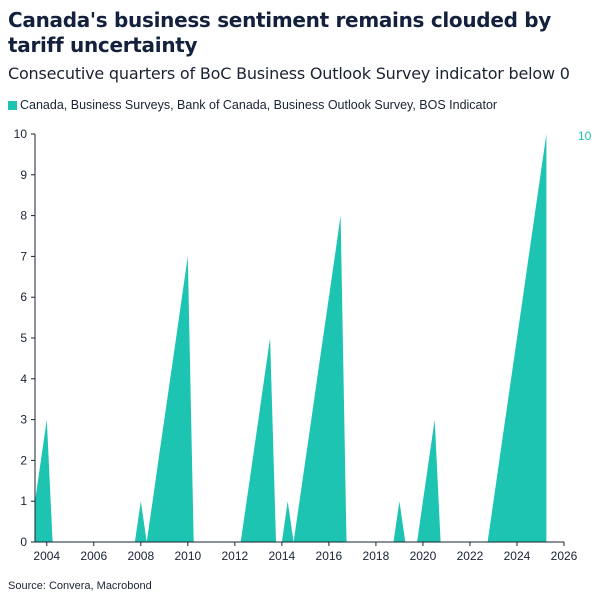 This screenshot has height=606, width=606. What do you see at coordinates (585, 136) in the screenshot?
I see `end-value-label: 10` at bounding box center [585, 136].